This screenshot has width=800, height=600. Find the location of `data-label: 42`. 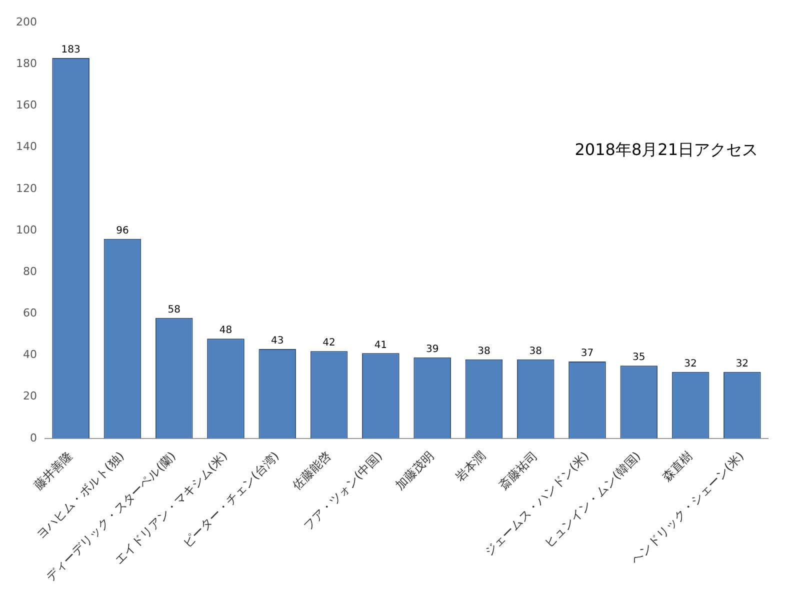

data-label: 42 is located at coordinates (329, 343).